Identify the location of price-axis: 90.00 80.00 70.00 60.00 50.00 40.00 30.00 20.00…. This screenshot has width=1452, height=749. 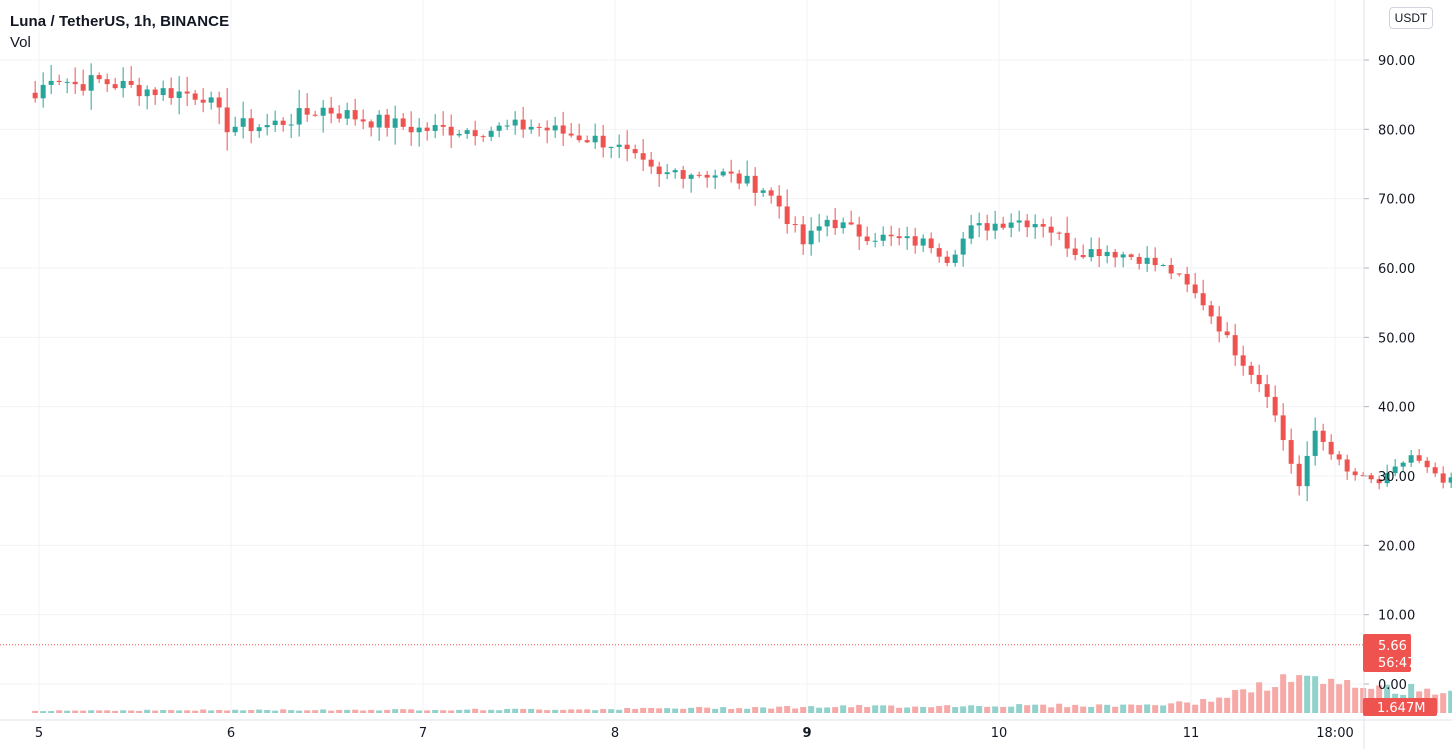
(1389, 373).